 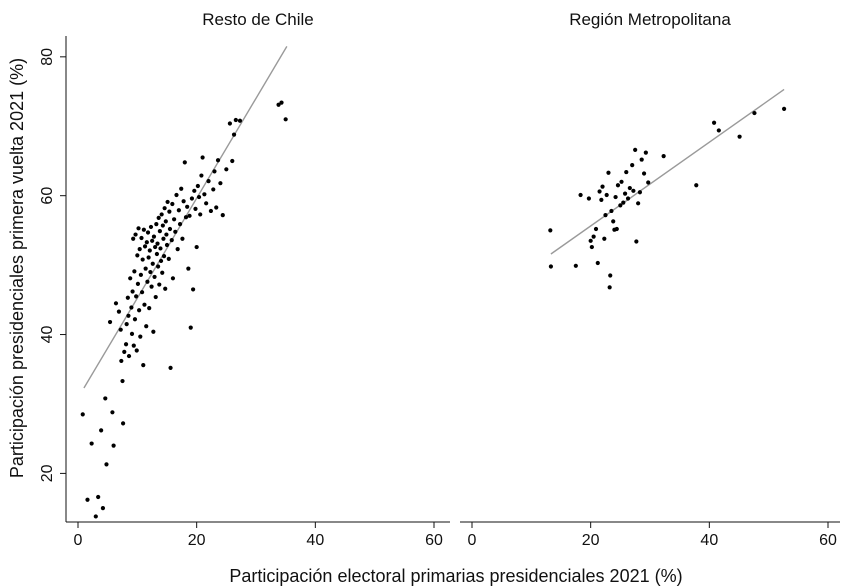 I want to click on panel-title-resto-de-chile: Resto de Chile, so click(x=258, y=19).